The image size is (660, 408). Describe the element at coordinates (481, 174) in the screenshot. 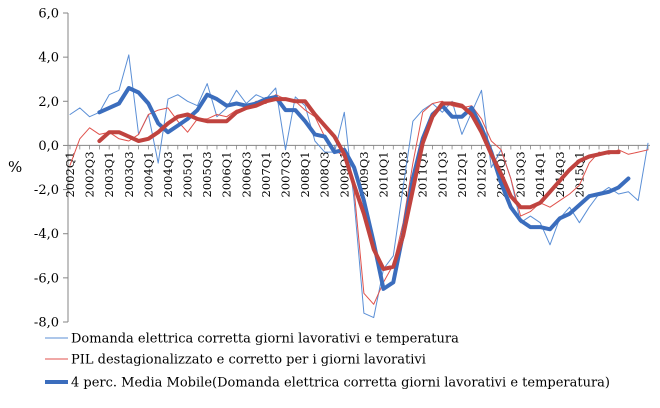

I see `x-tick-label: 2012Q3` at that location.